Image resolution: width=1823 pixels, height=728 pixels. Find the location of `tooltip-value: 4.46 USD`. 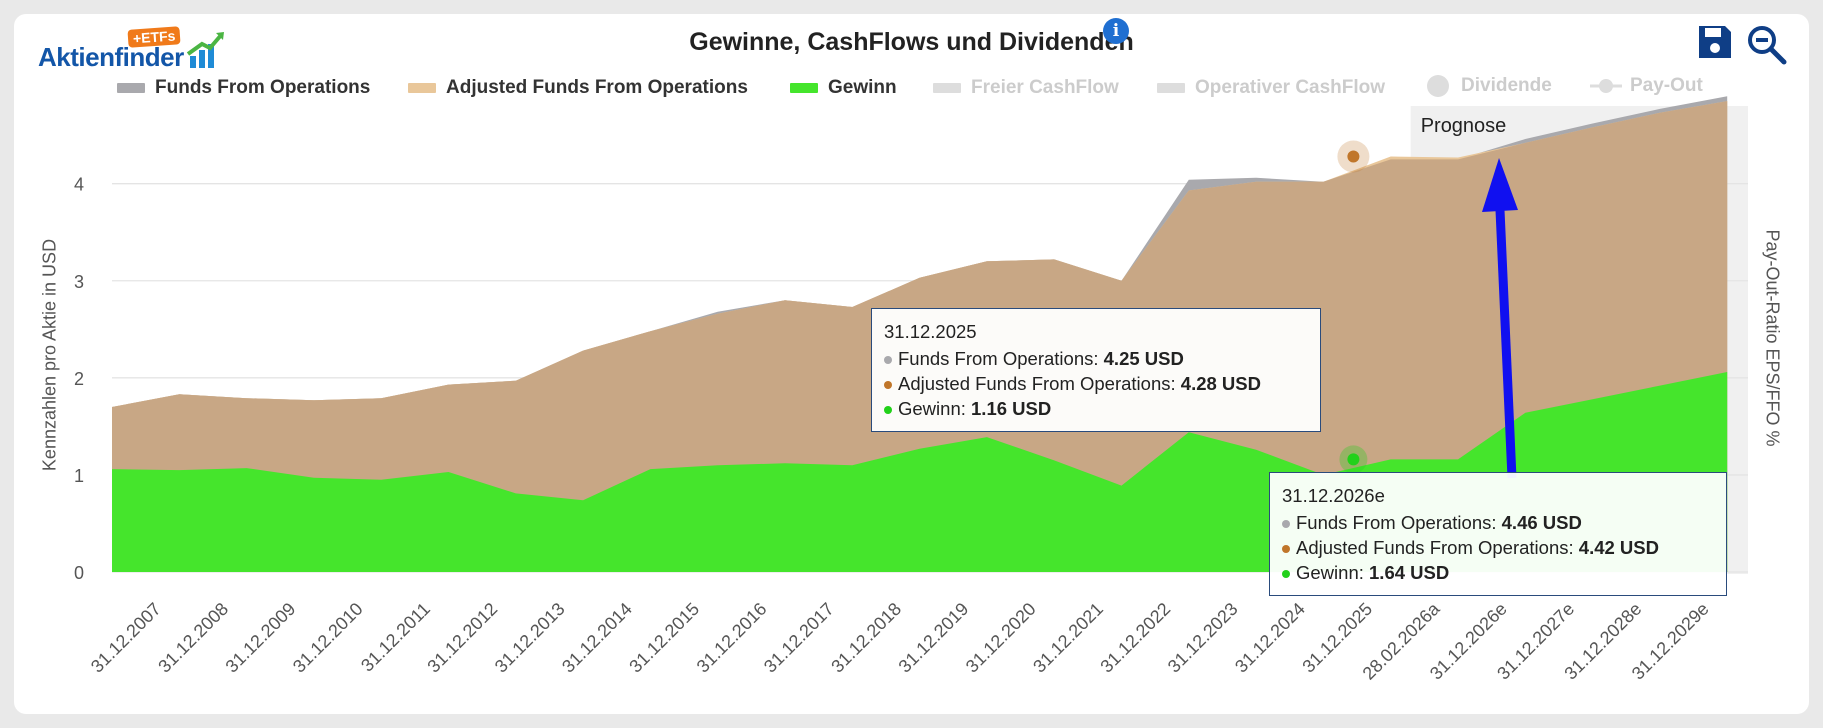

tooltip-value: 4.46 USD is located at coordinates (1541, 522).